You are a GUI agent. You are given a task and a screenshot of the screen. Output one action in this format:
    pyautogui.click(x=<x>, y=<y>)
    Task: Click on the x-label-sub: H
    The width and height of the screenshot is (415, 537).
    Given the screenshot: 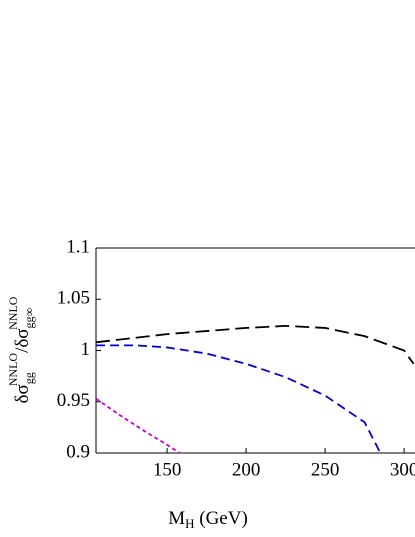 What is the action you would take?
    pyautogui.click(x=189, y=523)
    